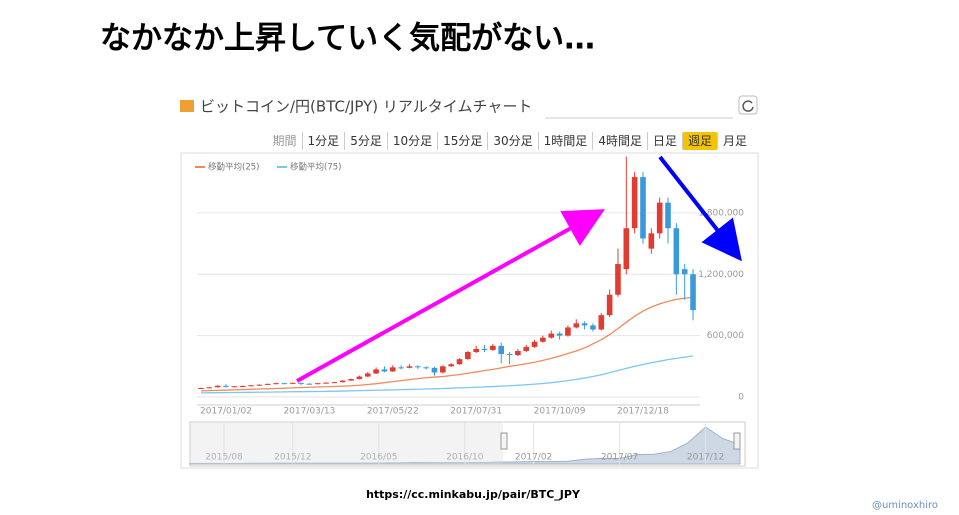  What do you see at coordinates (721, 275) in the screenshot?
I see `y-tick-label: 1,200,000` at bounding box center [721, 275].